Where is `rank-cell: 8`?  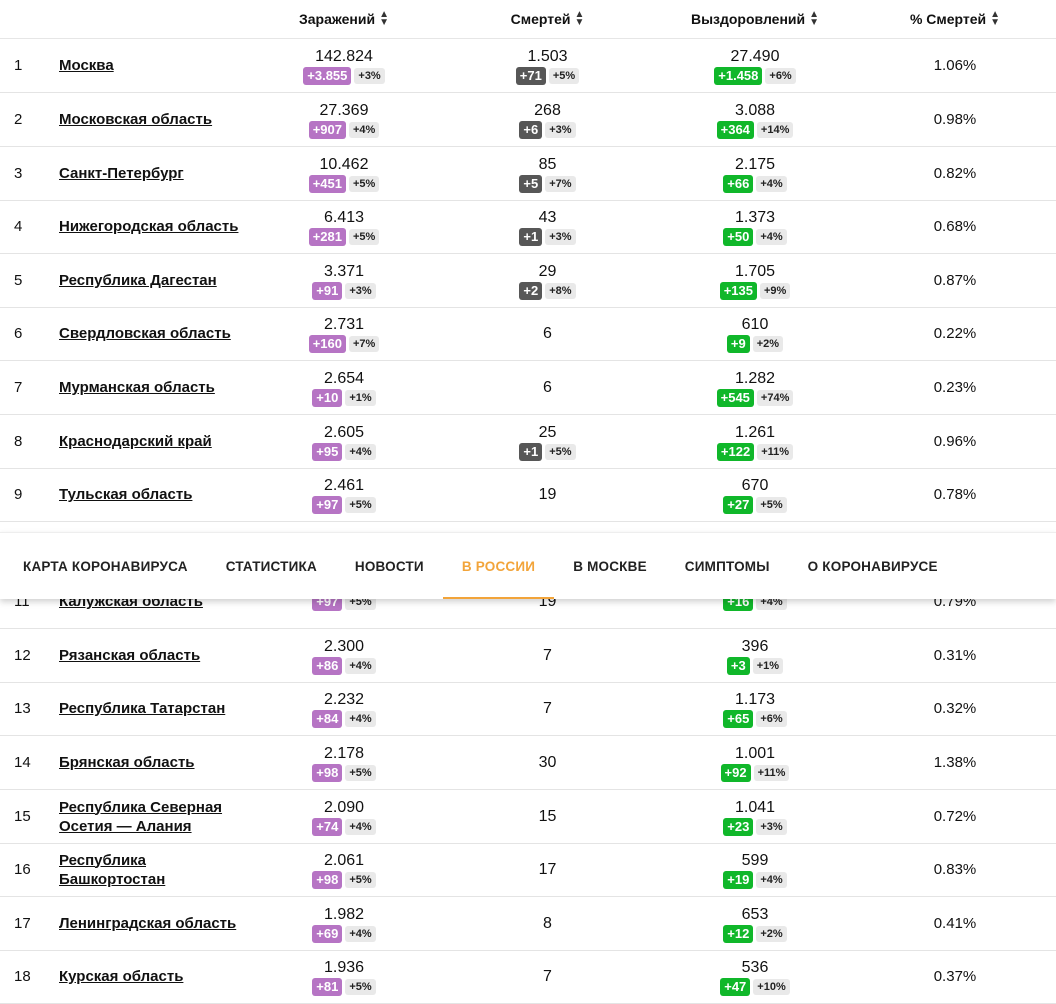
rank-cell: 8 is located at coordinates (29, 441).